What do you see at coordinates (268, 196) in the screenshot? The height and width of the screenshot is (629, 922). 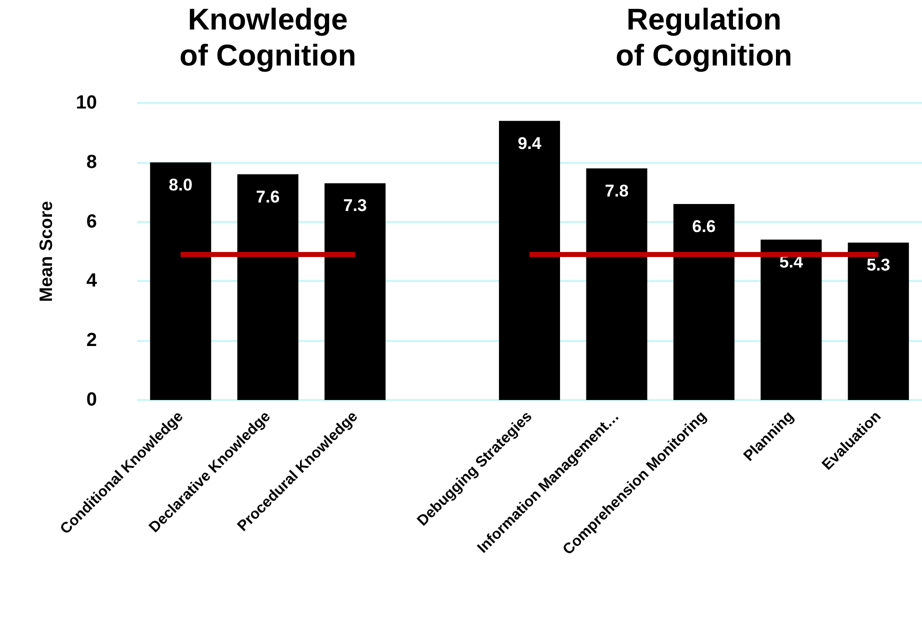 I see `data-label: 7.6` at bounding box center [268, 196].